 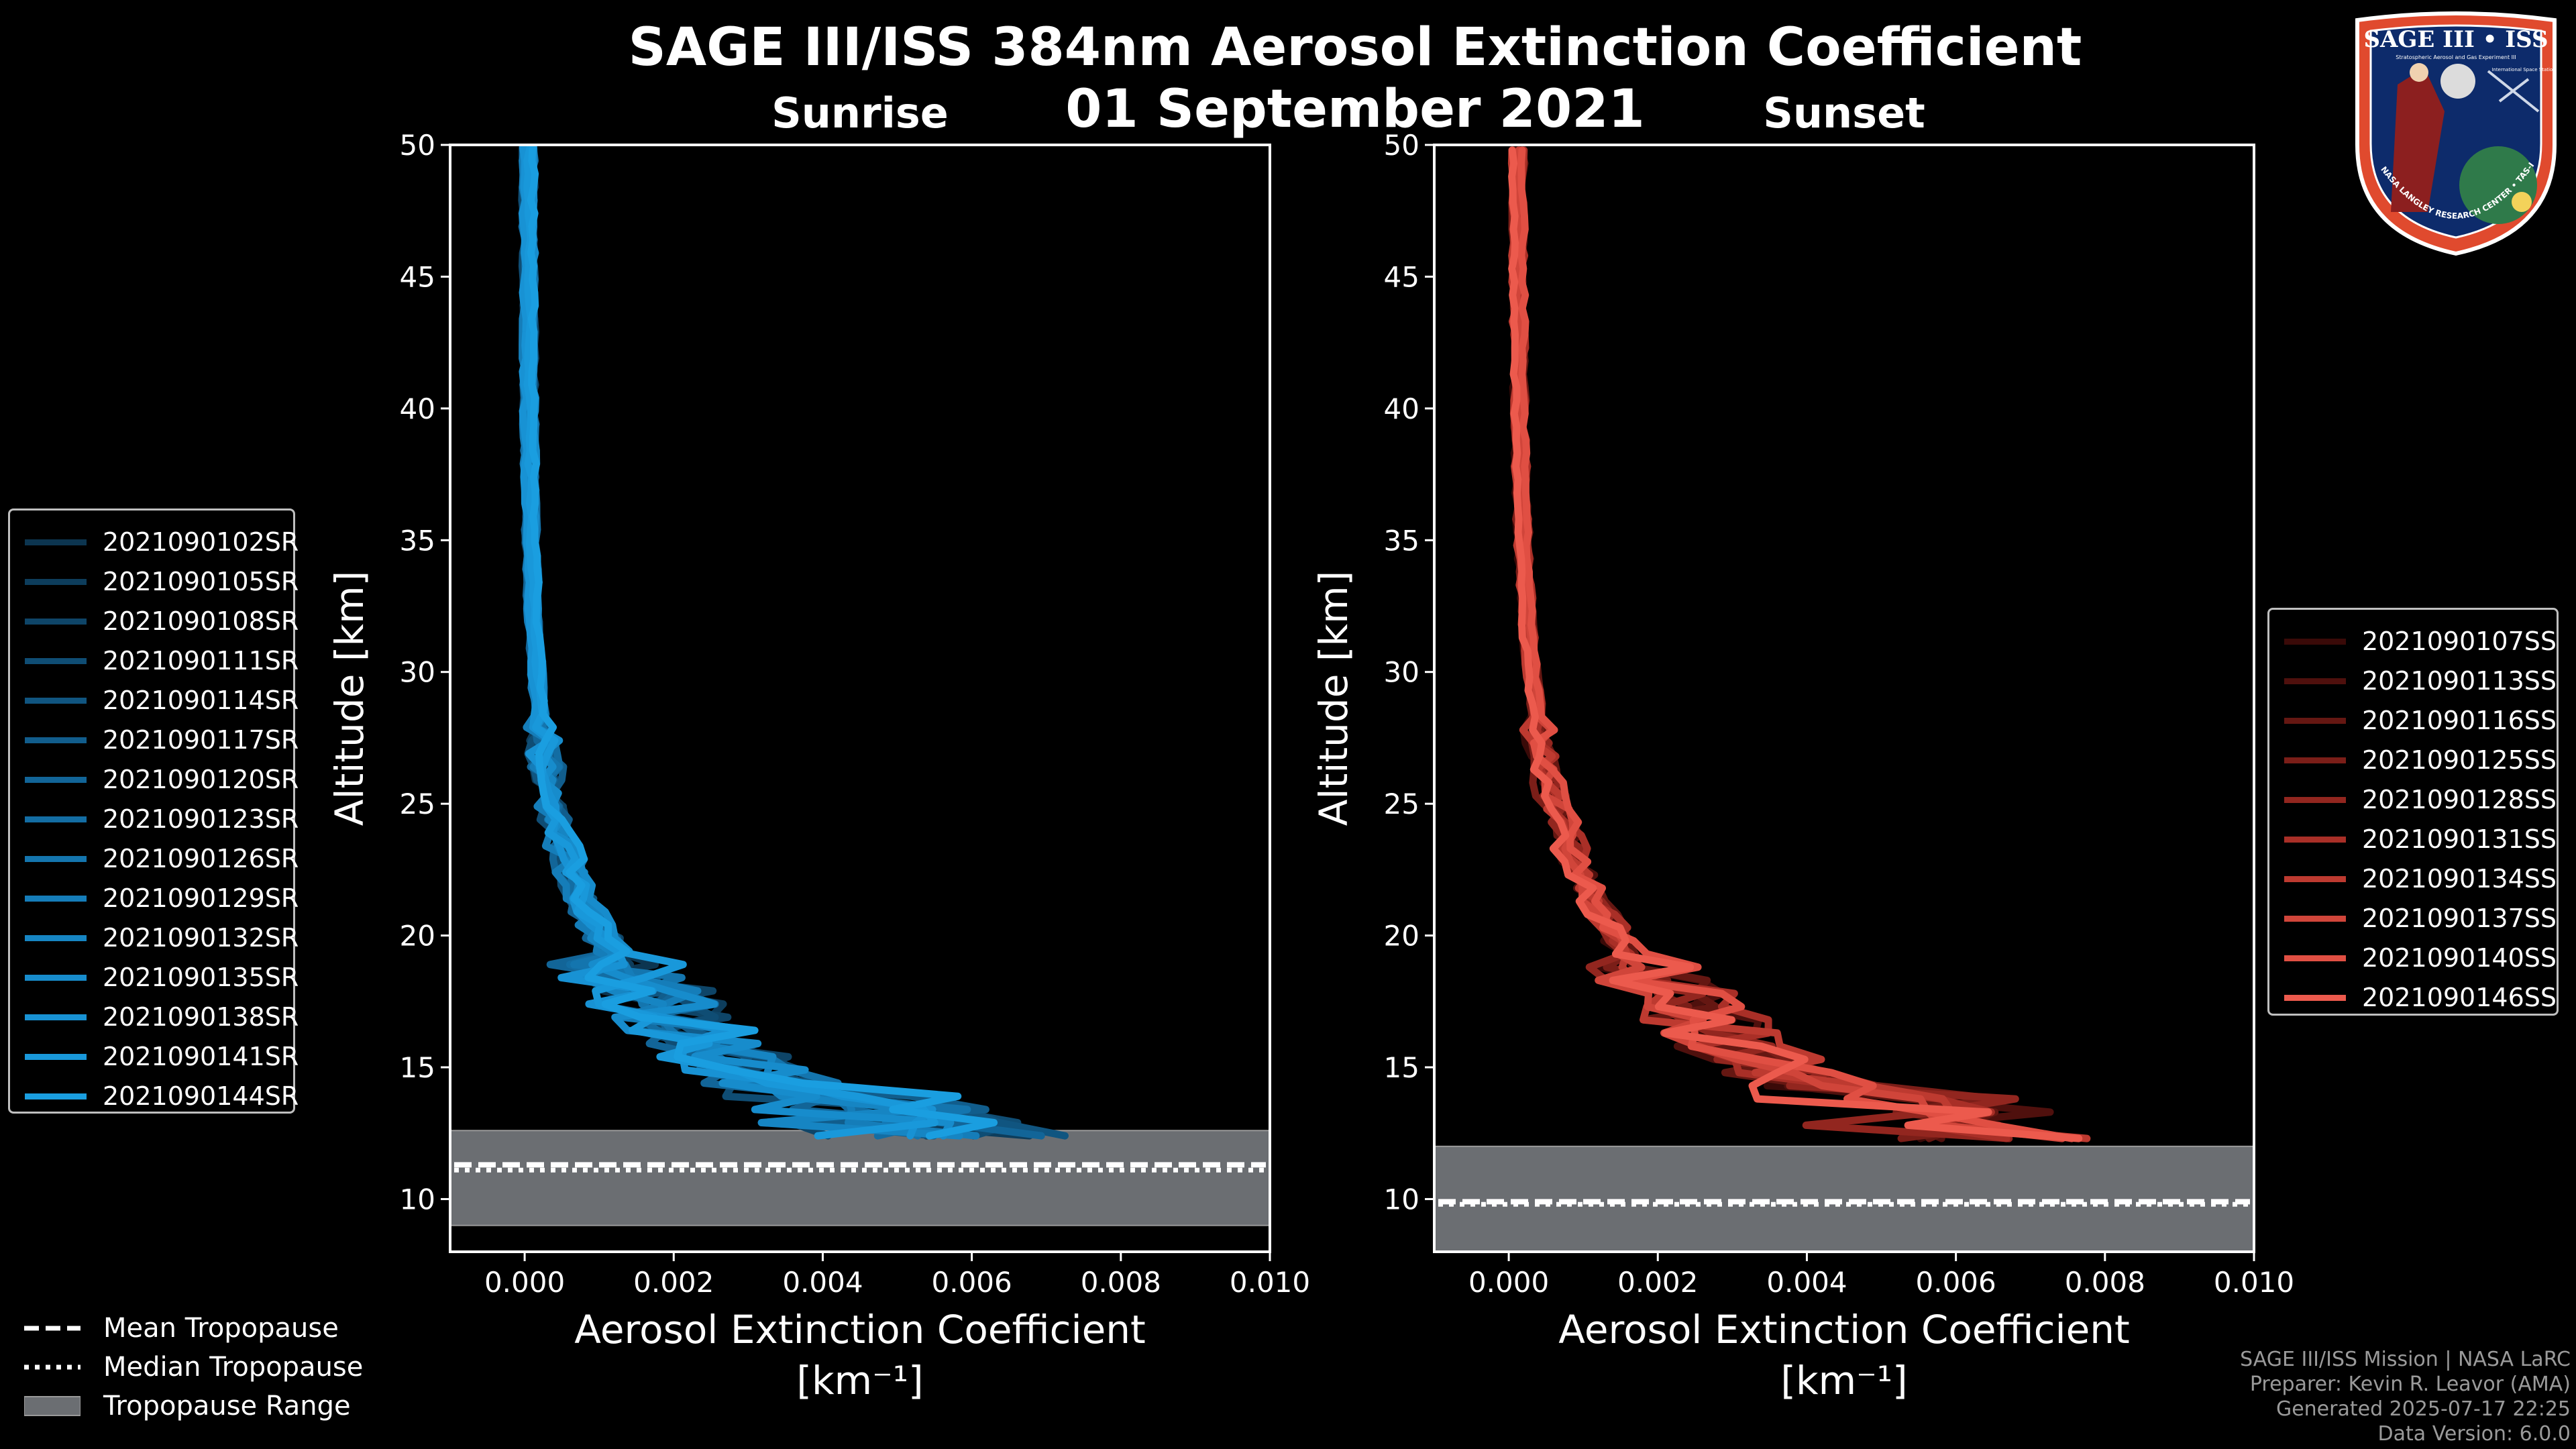 What do you see at coordinates (860, 1329) in the screenshot?
I see `x-axis-label-sunrise: Aerosol Extinction Coefficient` at bounding box center [860, 1329].